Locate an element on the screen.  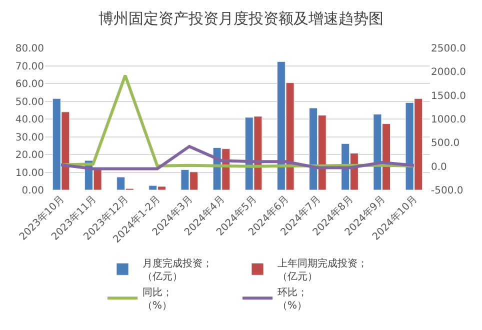
legend-label: 环比；（%） is located at coordinates (293, 299).